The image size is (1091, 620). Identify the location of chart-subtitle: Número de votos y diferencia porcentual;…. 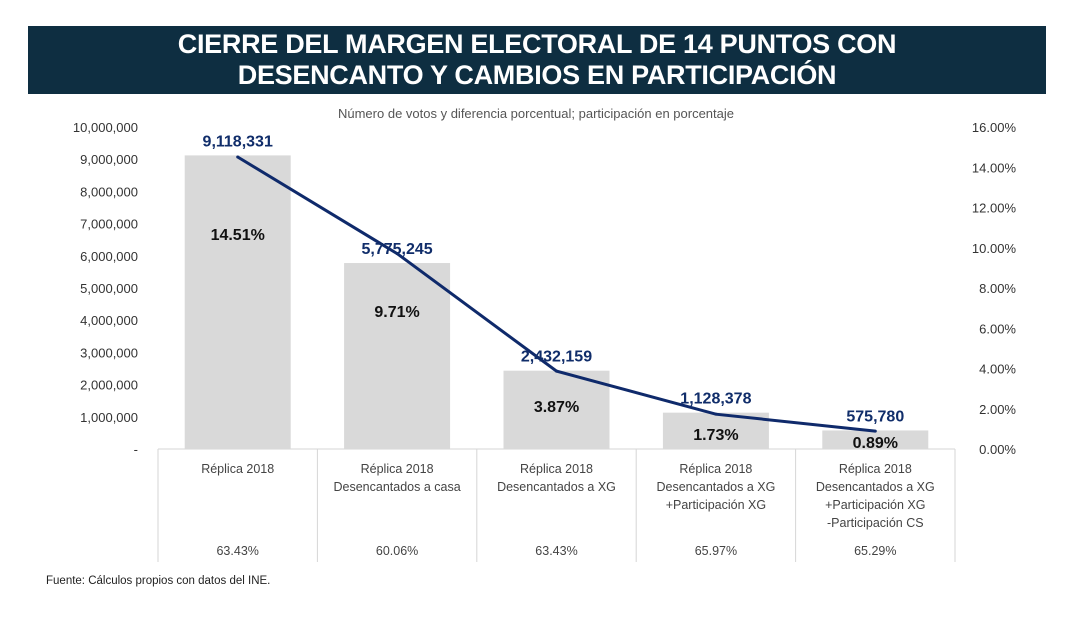
(536, 113).